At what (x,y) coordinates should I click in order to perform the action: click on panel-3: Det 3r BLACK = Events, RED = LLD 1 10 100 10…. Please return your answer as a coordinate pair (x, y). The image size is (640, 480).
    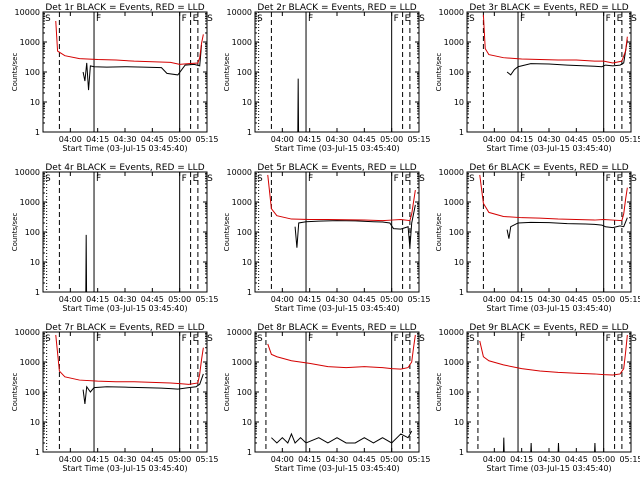
    Looking at the image, I should click on (537, 78).